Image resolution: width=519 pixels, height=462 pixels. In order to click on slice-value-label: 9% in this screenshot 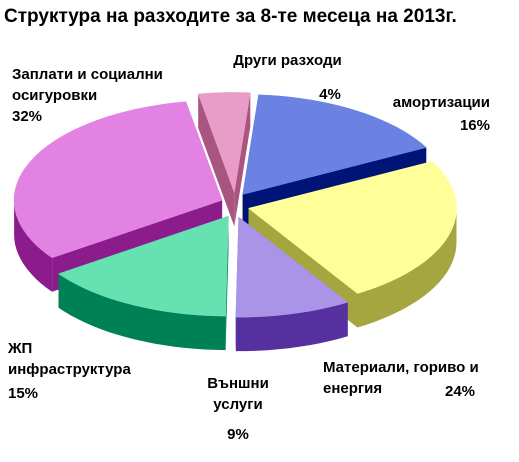, I will do `click(238, 434)`.